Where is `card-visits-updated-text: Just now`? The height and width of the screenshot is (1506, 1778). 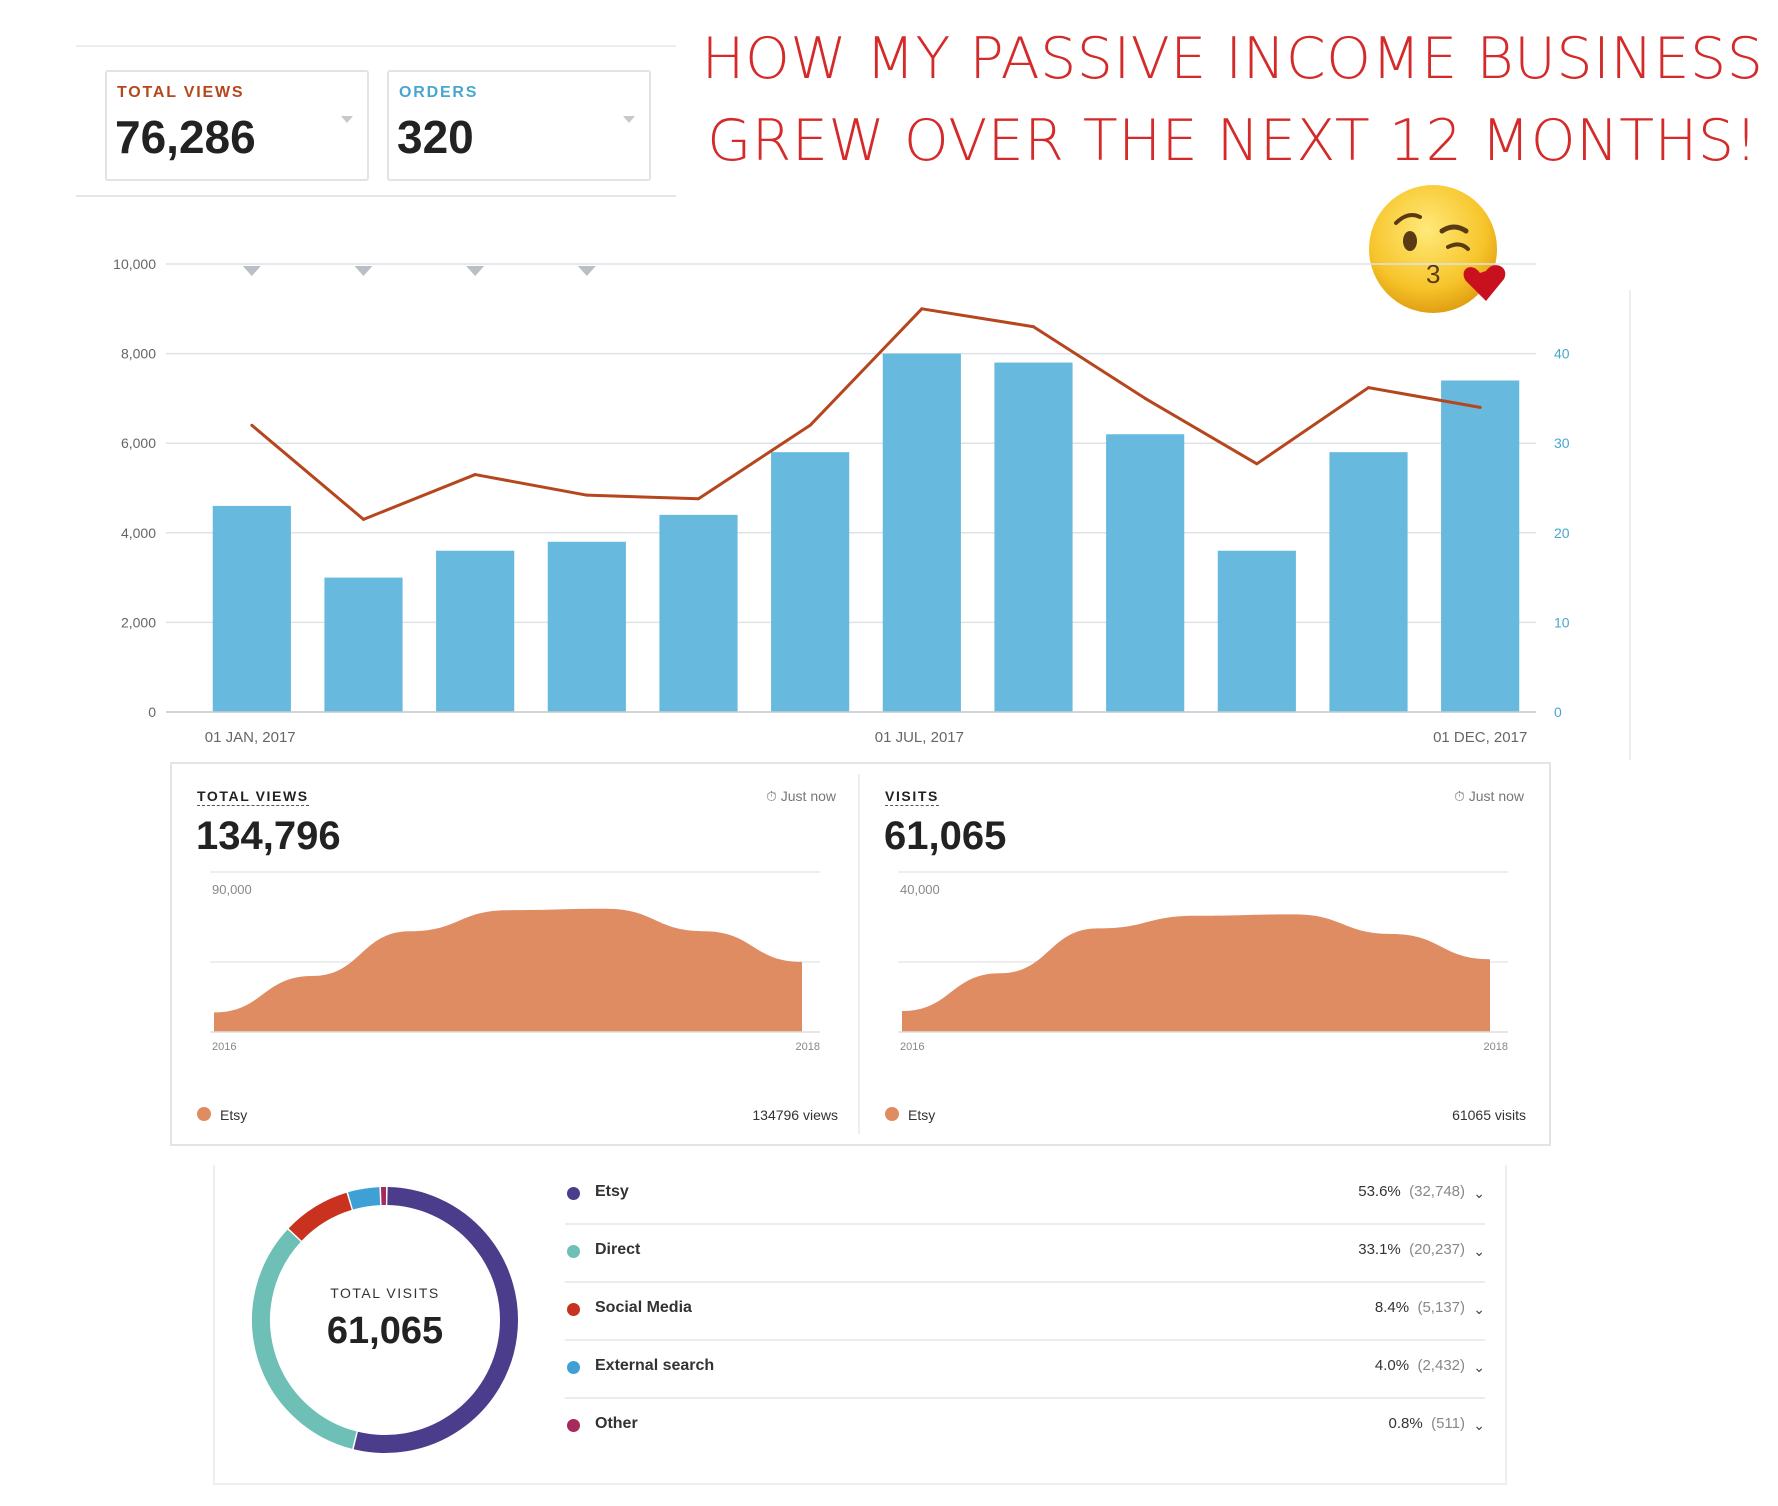 card-visits-updated-text: Just now is located at coordinates (1496, 796).